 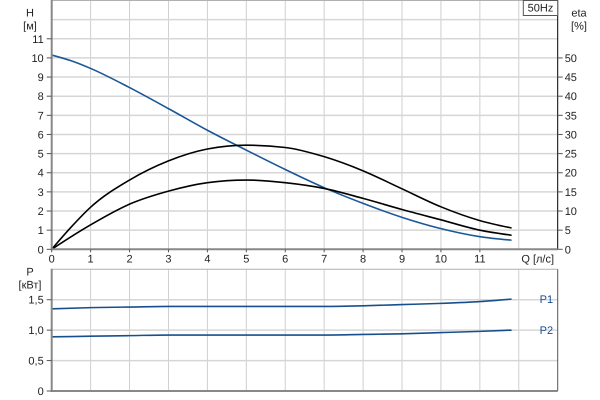 What do you see at coordinates (38, 40) in the screenshot?
I see `y-tick-label: 11` at bounding box center [38, 40].